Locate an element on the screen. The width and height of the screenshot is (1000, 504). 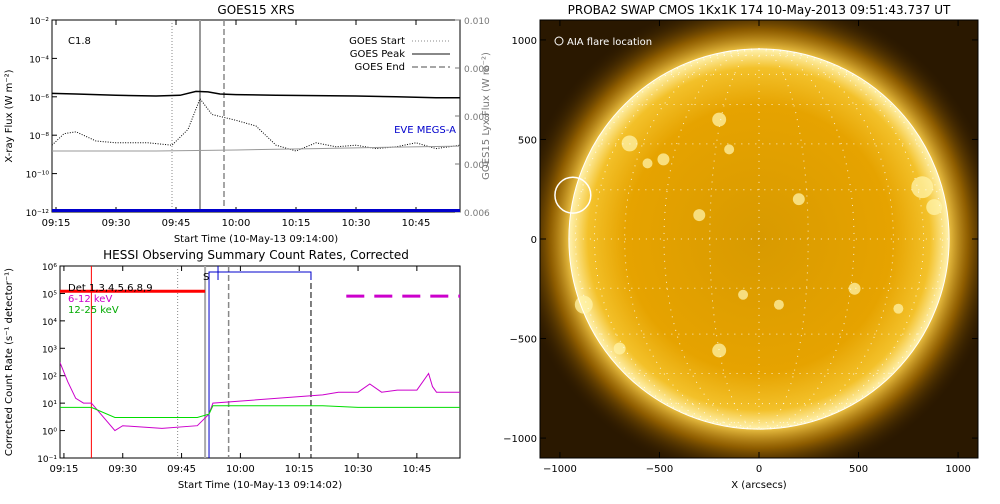
goes-legend: GOES Start GOES Peak GOES End is located at coordinates (399, 54).